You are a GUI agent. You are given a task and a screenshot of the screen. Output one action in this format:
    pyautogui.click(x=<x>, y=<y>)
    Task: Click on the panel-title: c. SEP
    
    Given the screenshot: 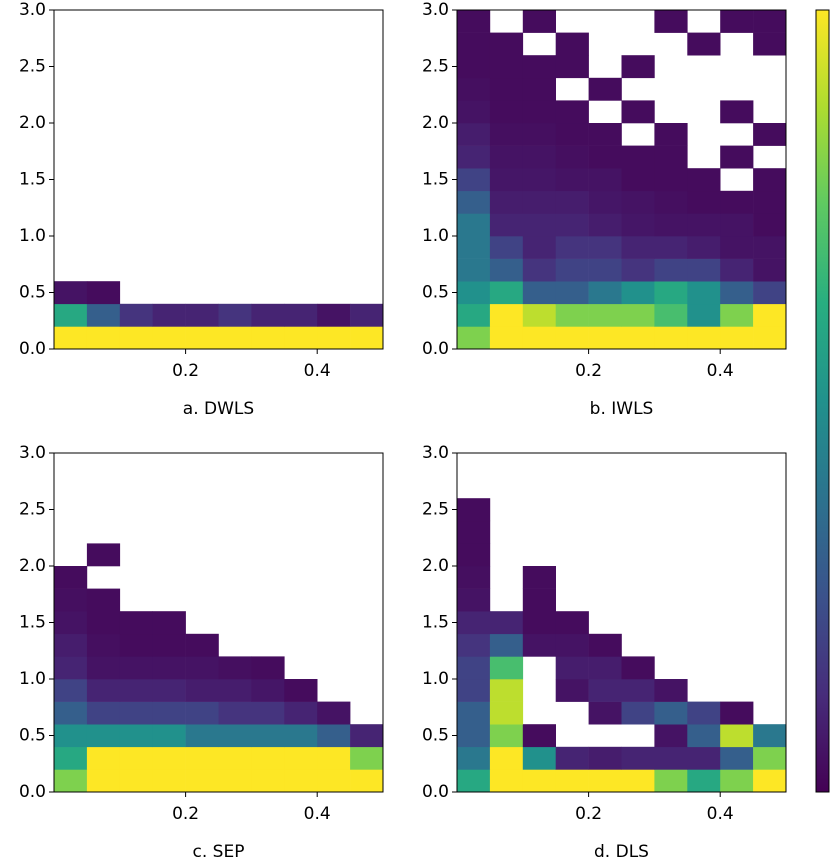 What is the action you would take?
    pyautogui.click(x=219, y=852)
    